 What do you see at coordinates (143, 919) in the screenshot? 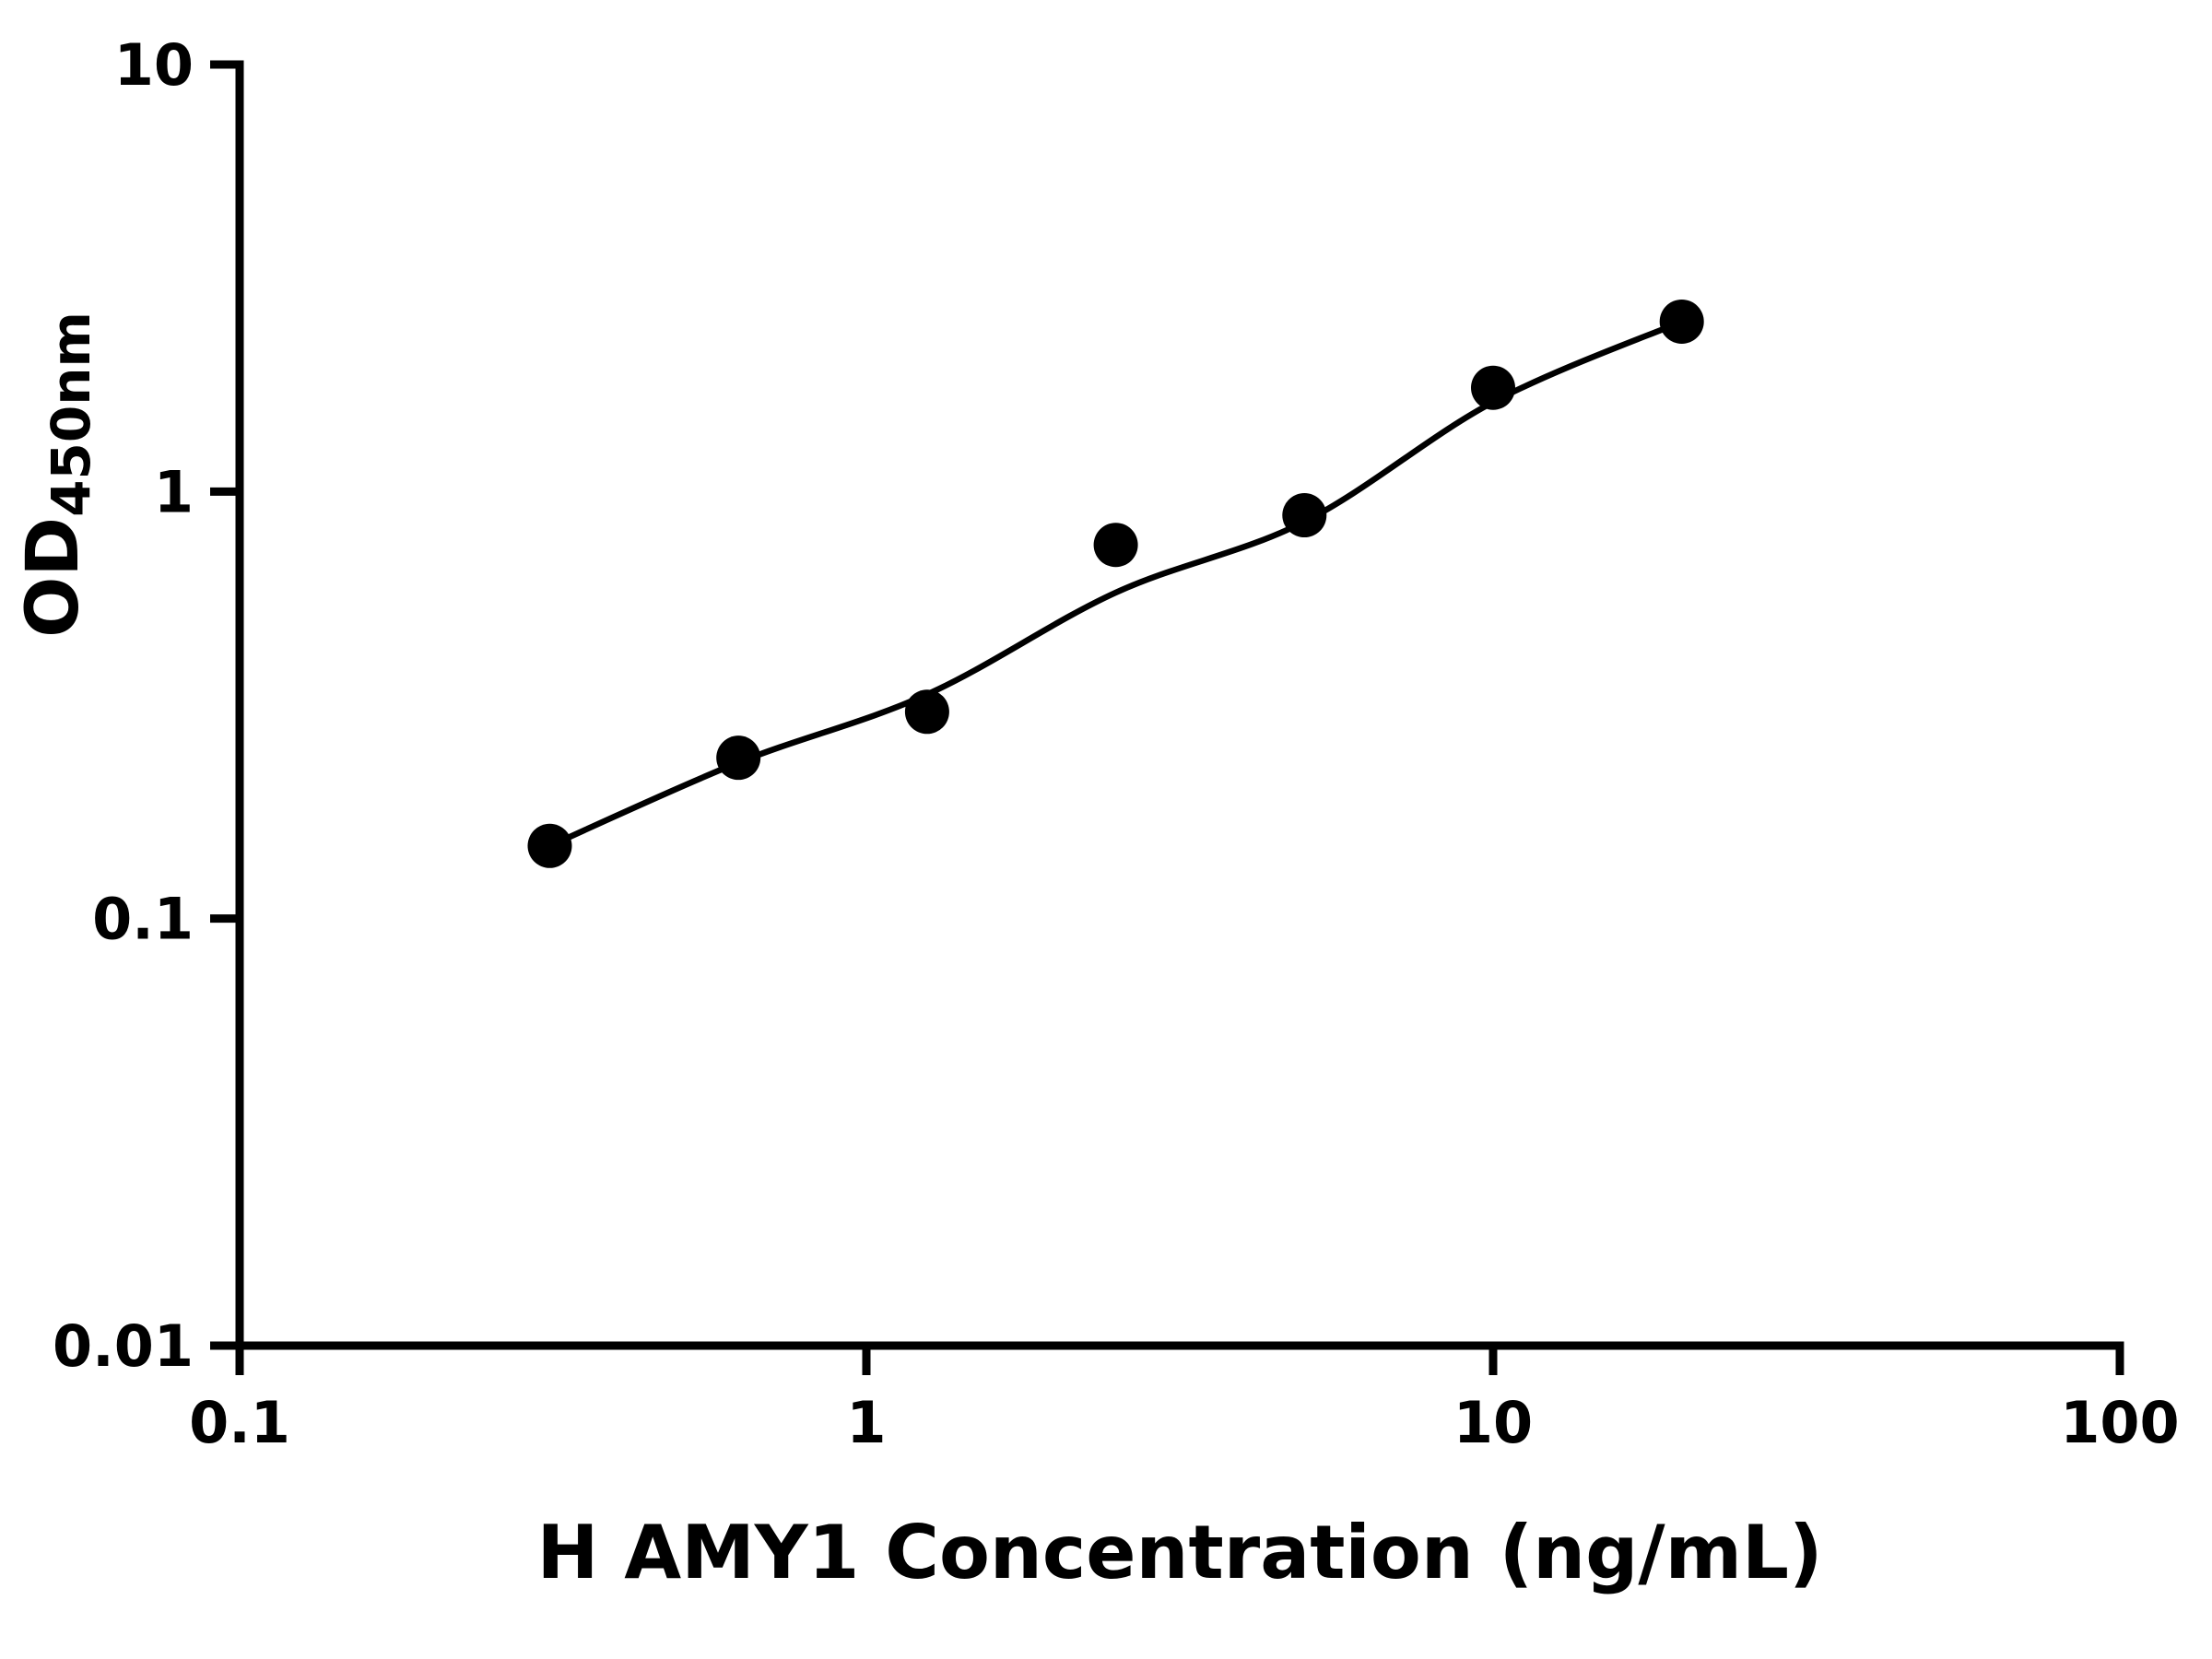
I see `y-tick-label: 0.1` at bounding box center [143, 919].